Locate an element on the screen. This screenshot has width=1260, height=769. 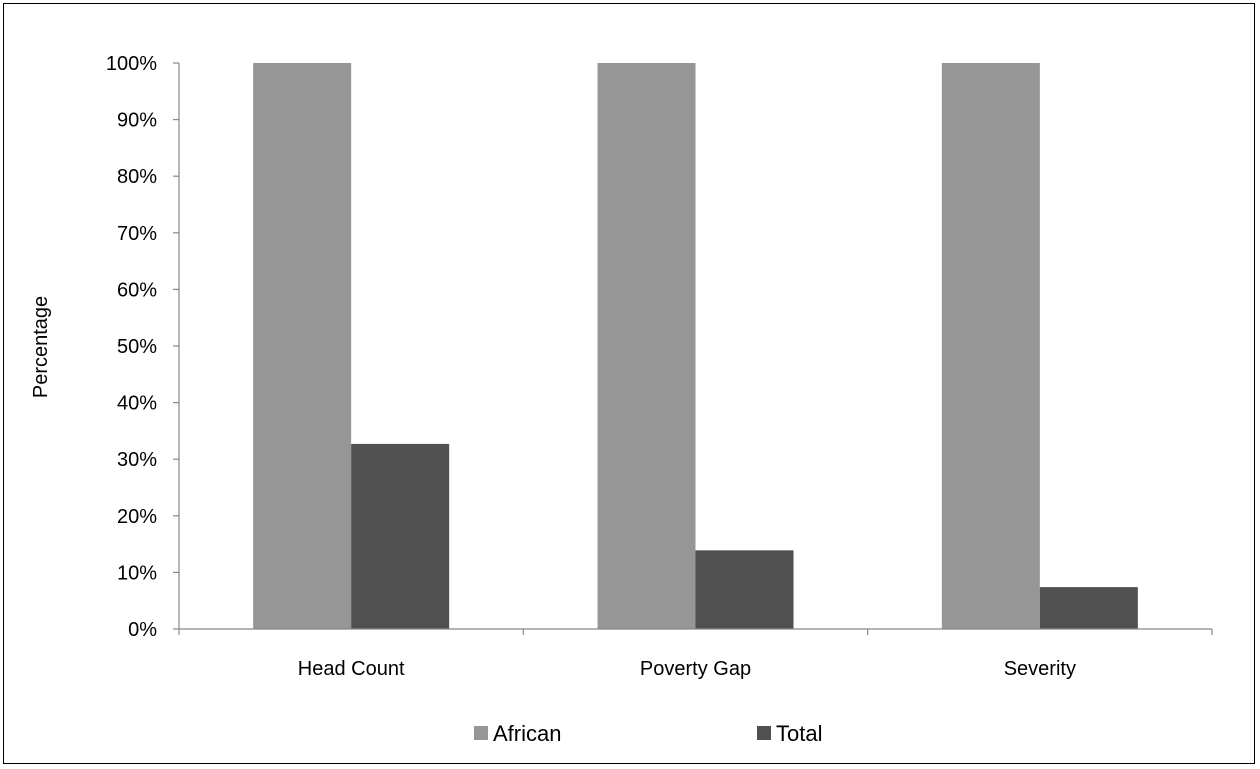
y-tick-label: 0% is located at coordinates (142, 630).